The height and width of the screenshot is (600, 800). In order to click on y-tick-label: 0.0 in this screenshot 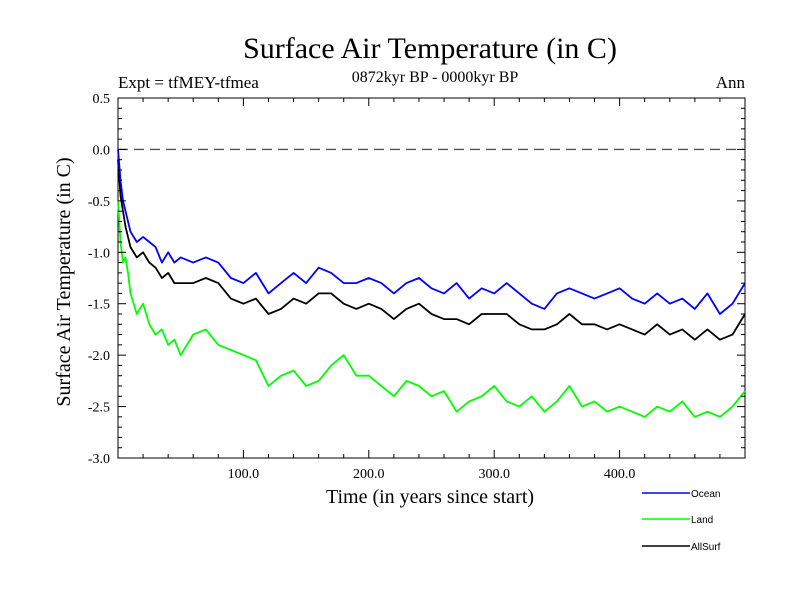, I will do `click(102, 150)`.